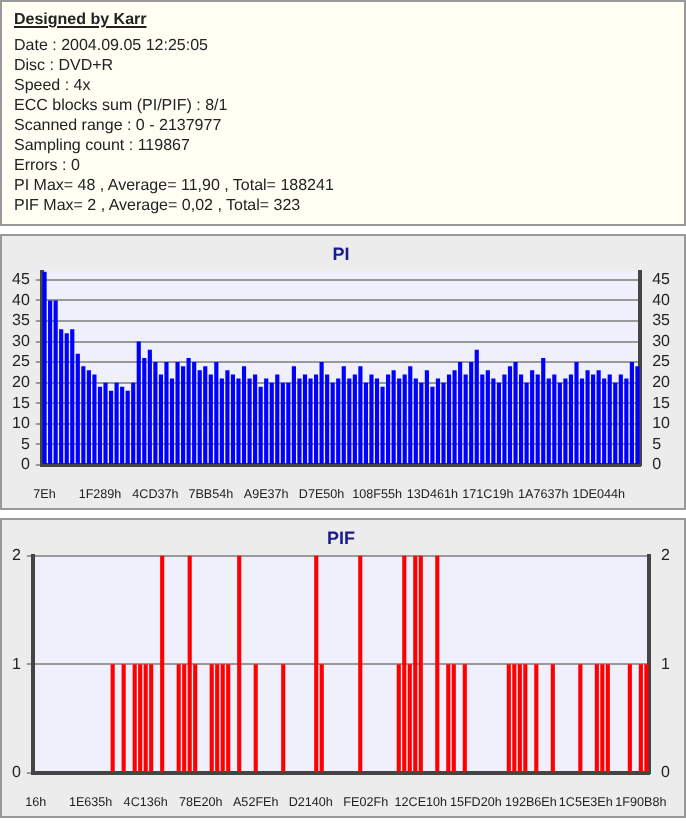 The width and height of the screenshot is (686, 834). I want to click on y2-tick-label: 10, so click(662, 423).